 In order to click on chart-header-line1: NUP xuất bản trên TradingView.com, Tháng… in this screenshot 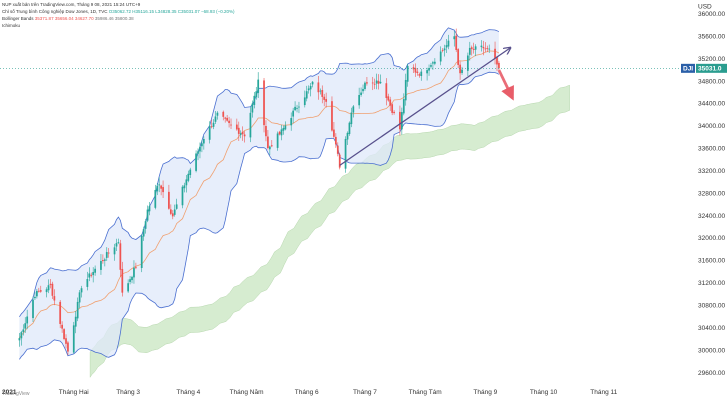, I will do `click(71, 4)`.